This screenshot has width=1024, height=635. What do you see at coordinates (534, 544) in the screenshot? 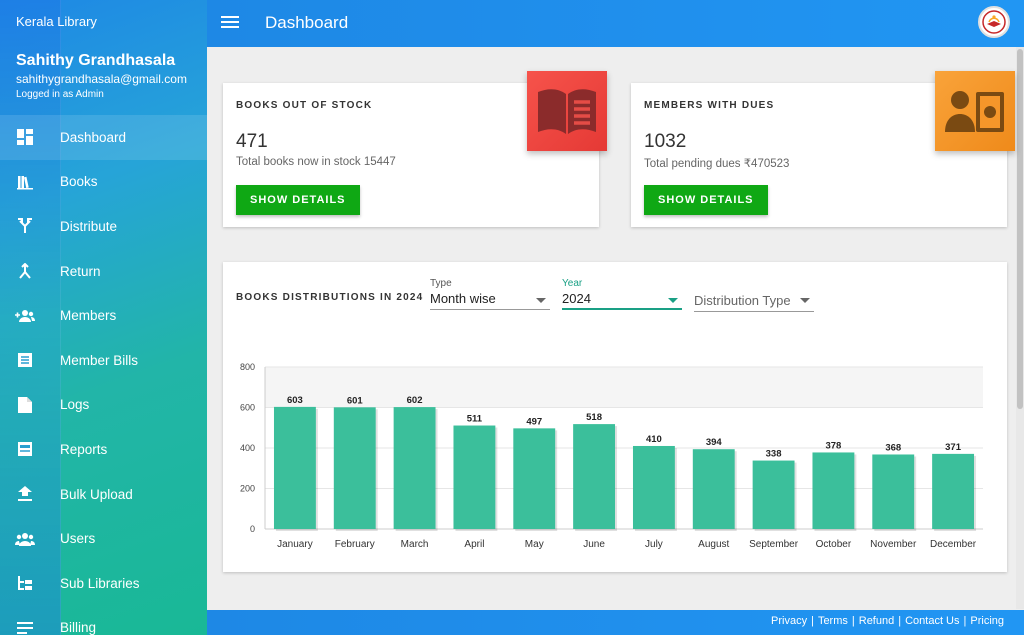
I see `x-tick-label: May` at bounding box center [534, 544].